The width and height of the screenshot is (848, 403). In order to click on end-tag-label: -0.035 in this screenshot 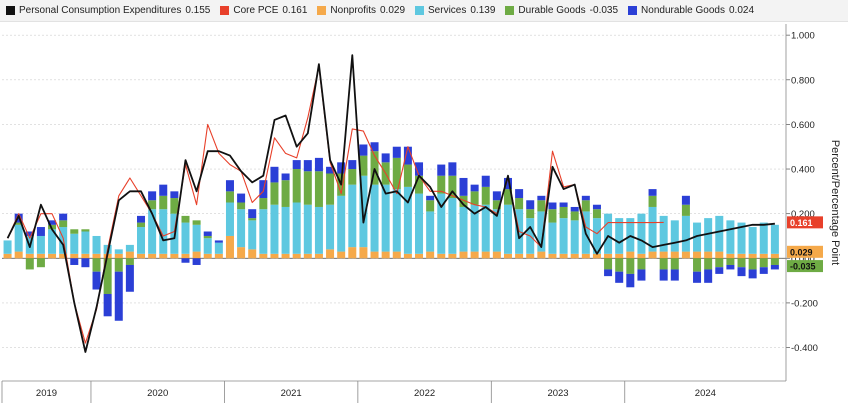, I will do `click(803, 267)`.